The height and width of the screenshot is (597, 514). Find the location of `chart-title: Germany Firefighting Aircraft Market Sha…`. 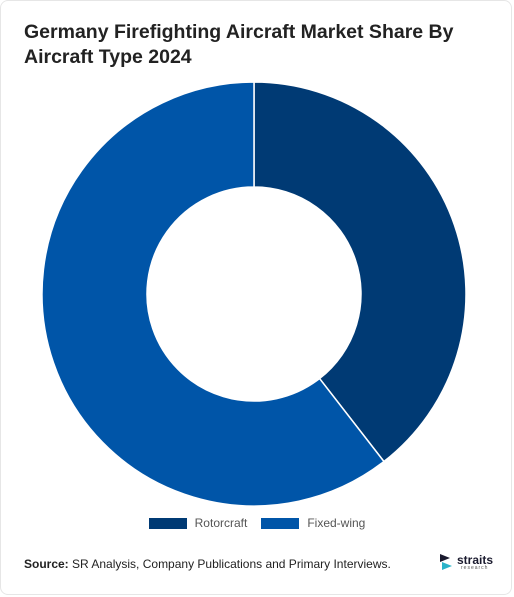

chart-title: Germany Firefighting Aircraft Market Sha… is located at coordinates (239, 44).